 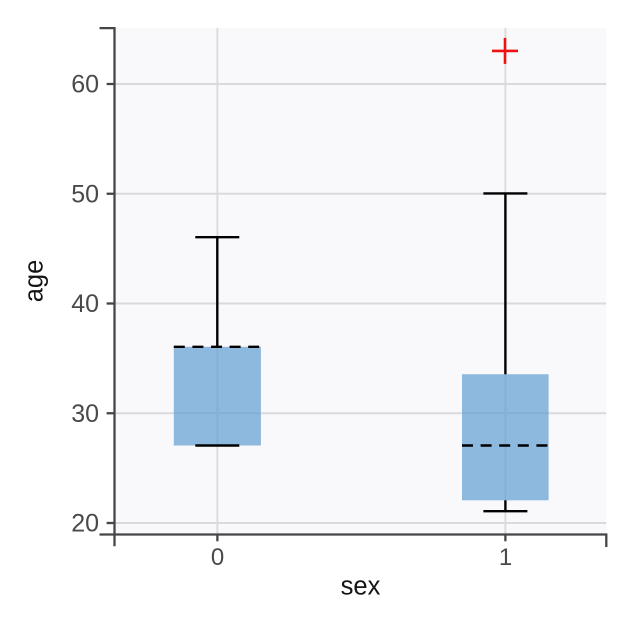 What do you see at coordinates (85, 524) in the screenshot?
I see `svg-text: 20` at bounding box center [85, 524].